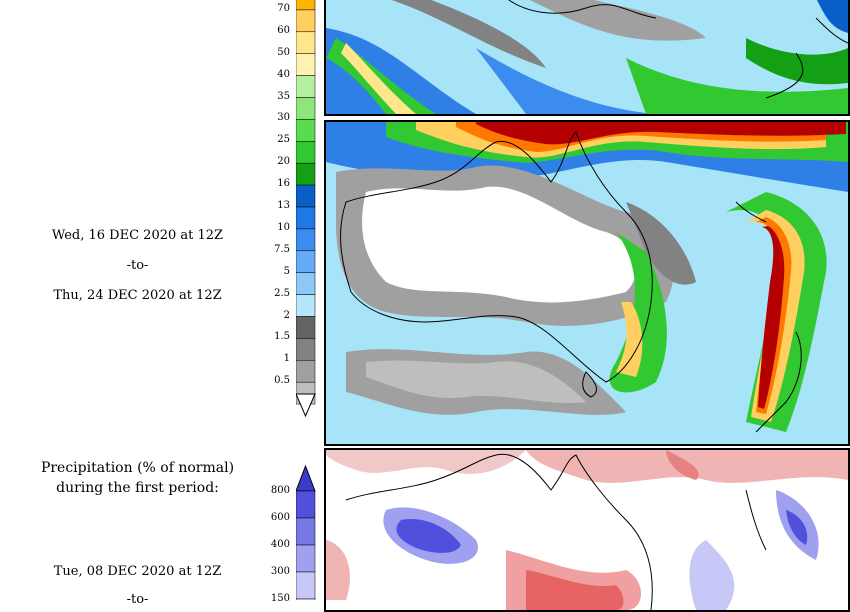 Image resolution: width=850 pixels, height=612 pixels. Describe the element at coordinates (282, 381) in the screenshot. I see `precip-colorbar-tick-label: 0.5` at that location.